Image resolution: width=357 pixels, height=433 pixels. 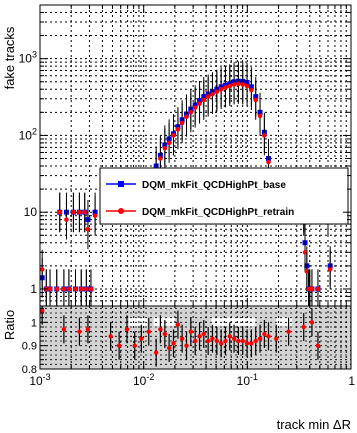 What do you see at coordinates (247, 380) in the screenshot?
I see `x-tick-label: 10⁻¹` at bounding box center [247, 380].